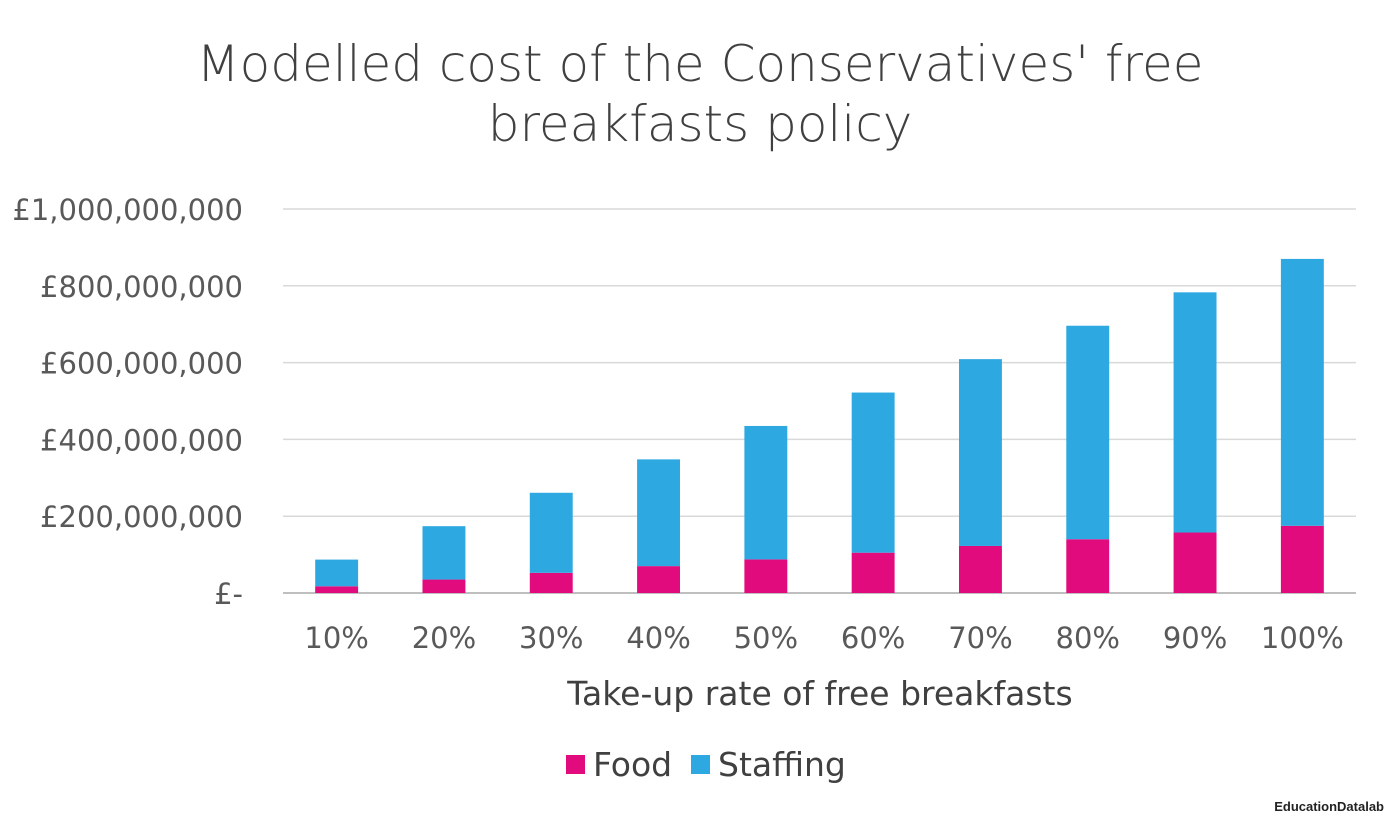  Describe the element at coordinates (1088, 432) in the screenshot. I see `bar-staffing-80pct` at that location.